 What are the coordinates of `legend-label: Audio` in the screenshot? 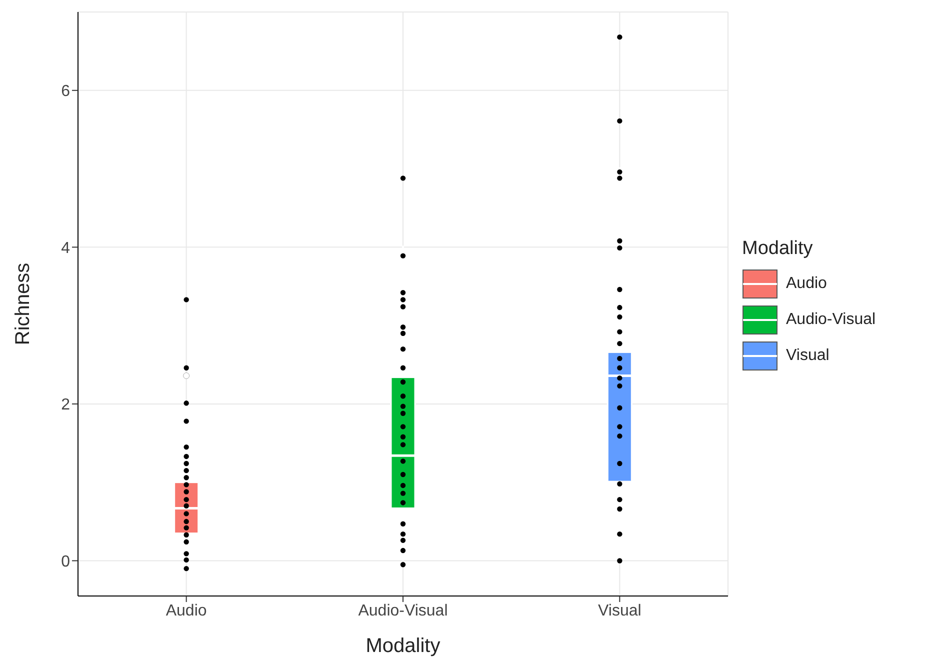 It's located at (806, 284).